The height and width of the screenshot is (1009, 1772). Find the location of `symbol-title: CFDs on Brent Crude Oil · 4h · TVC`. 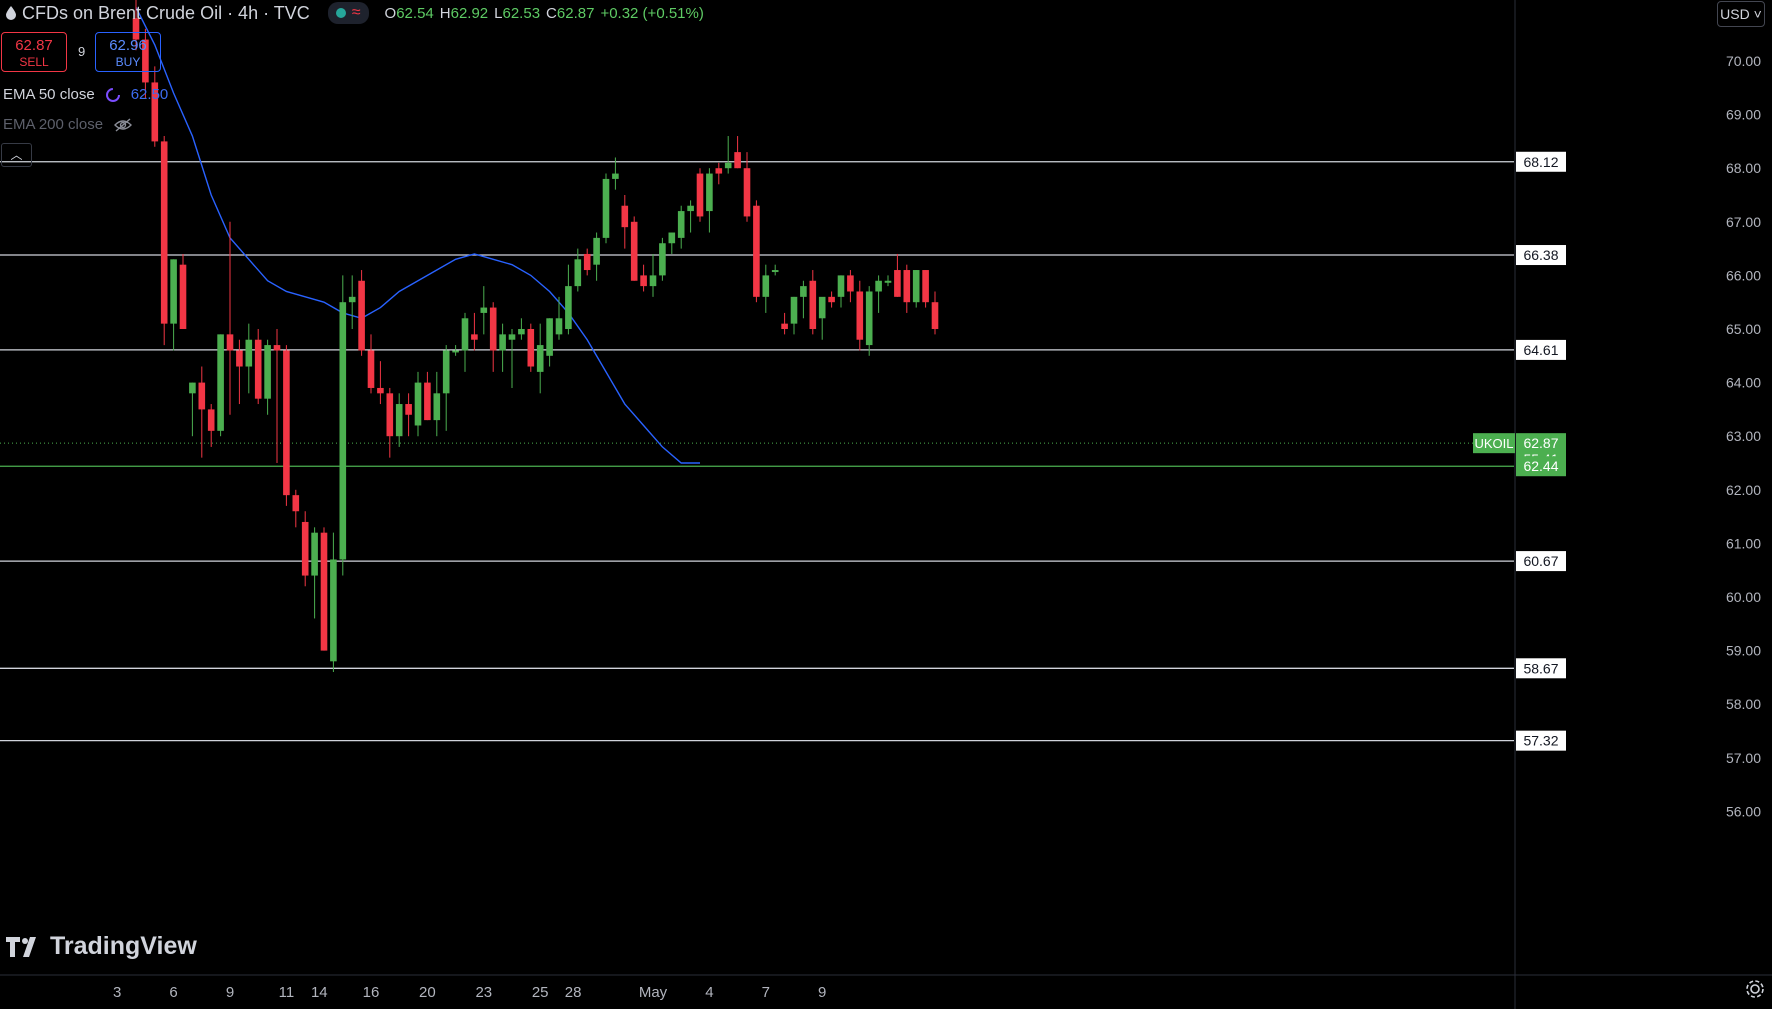

symbol-title: CFDs on Brent Crude Oil · 4h · TVC is located at coordinates (166, 12).